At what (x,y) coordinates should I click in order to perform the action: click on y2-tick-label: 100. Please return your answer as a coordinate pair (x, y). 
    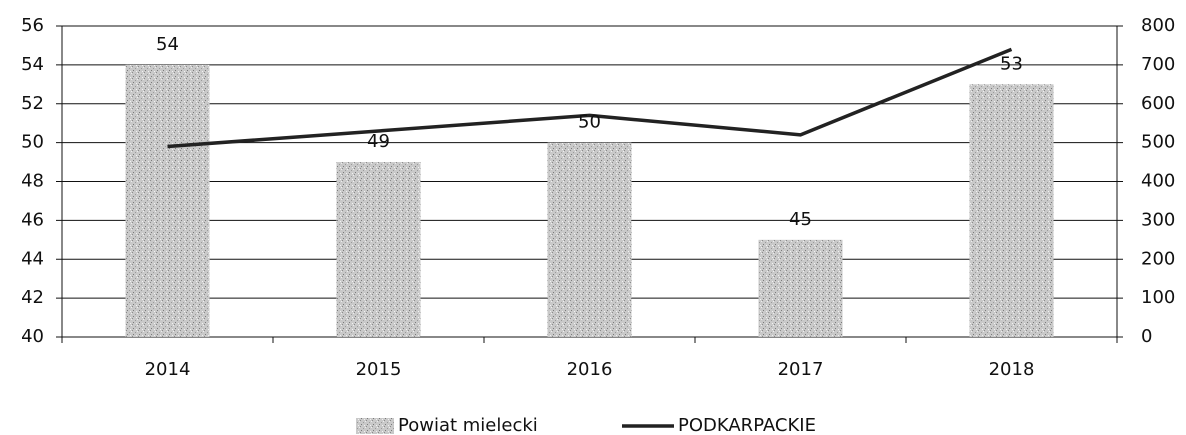
    Looking at the image, I should click on (1158, 297).